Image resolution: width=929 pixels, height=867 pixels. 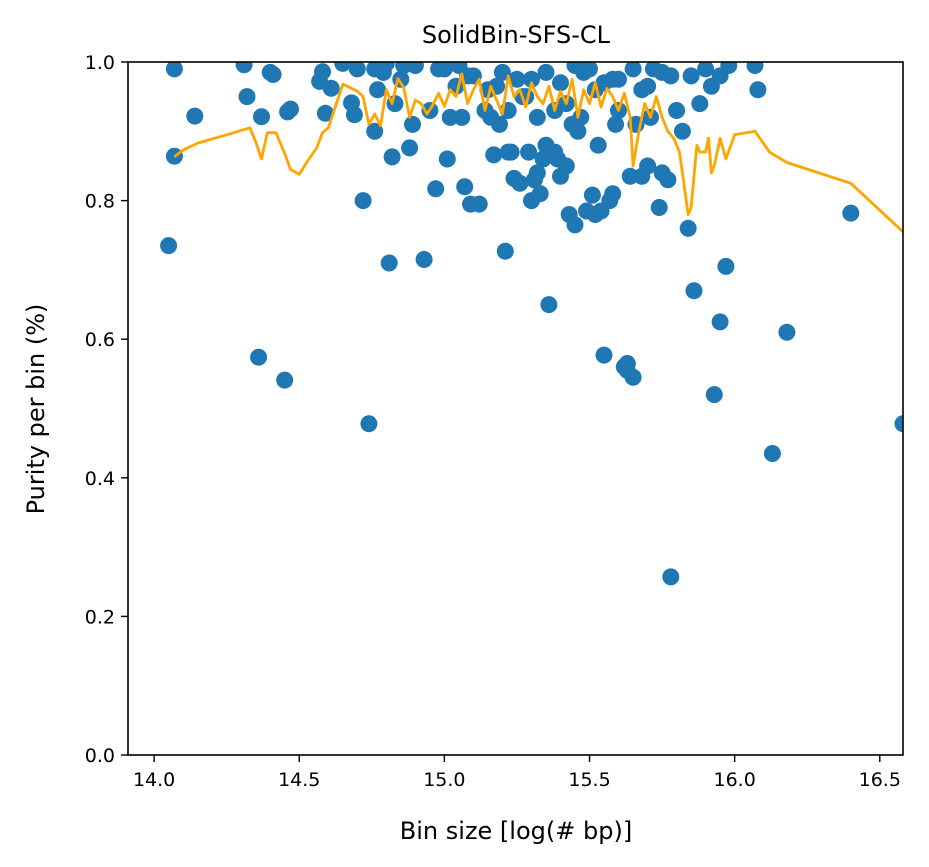 I want to click on y-tick-label: 0.0, so click(x=100, y=756).